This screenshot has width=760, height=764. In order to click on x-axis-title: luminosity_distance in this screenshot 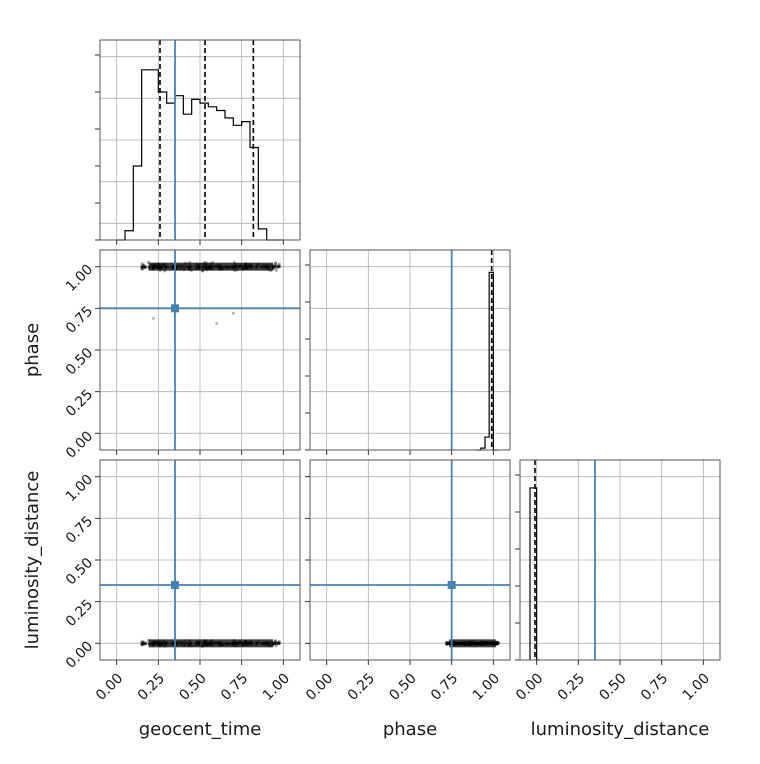, I will do `click(620, 729)`.